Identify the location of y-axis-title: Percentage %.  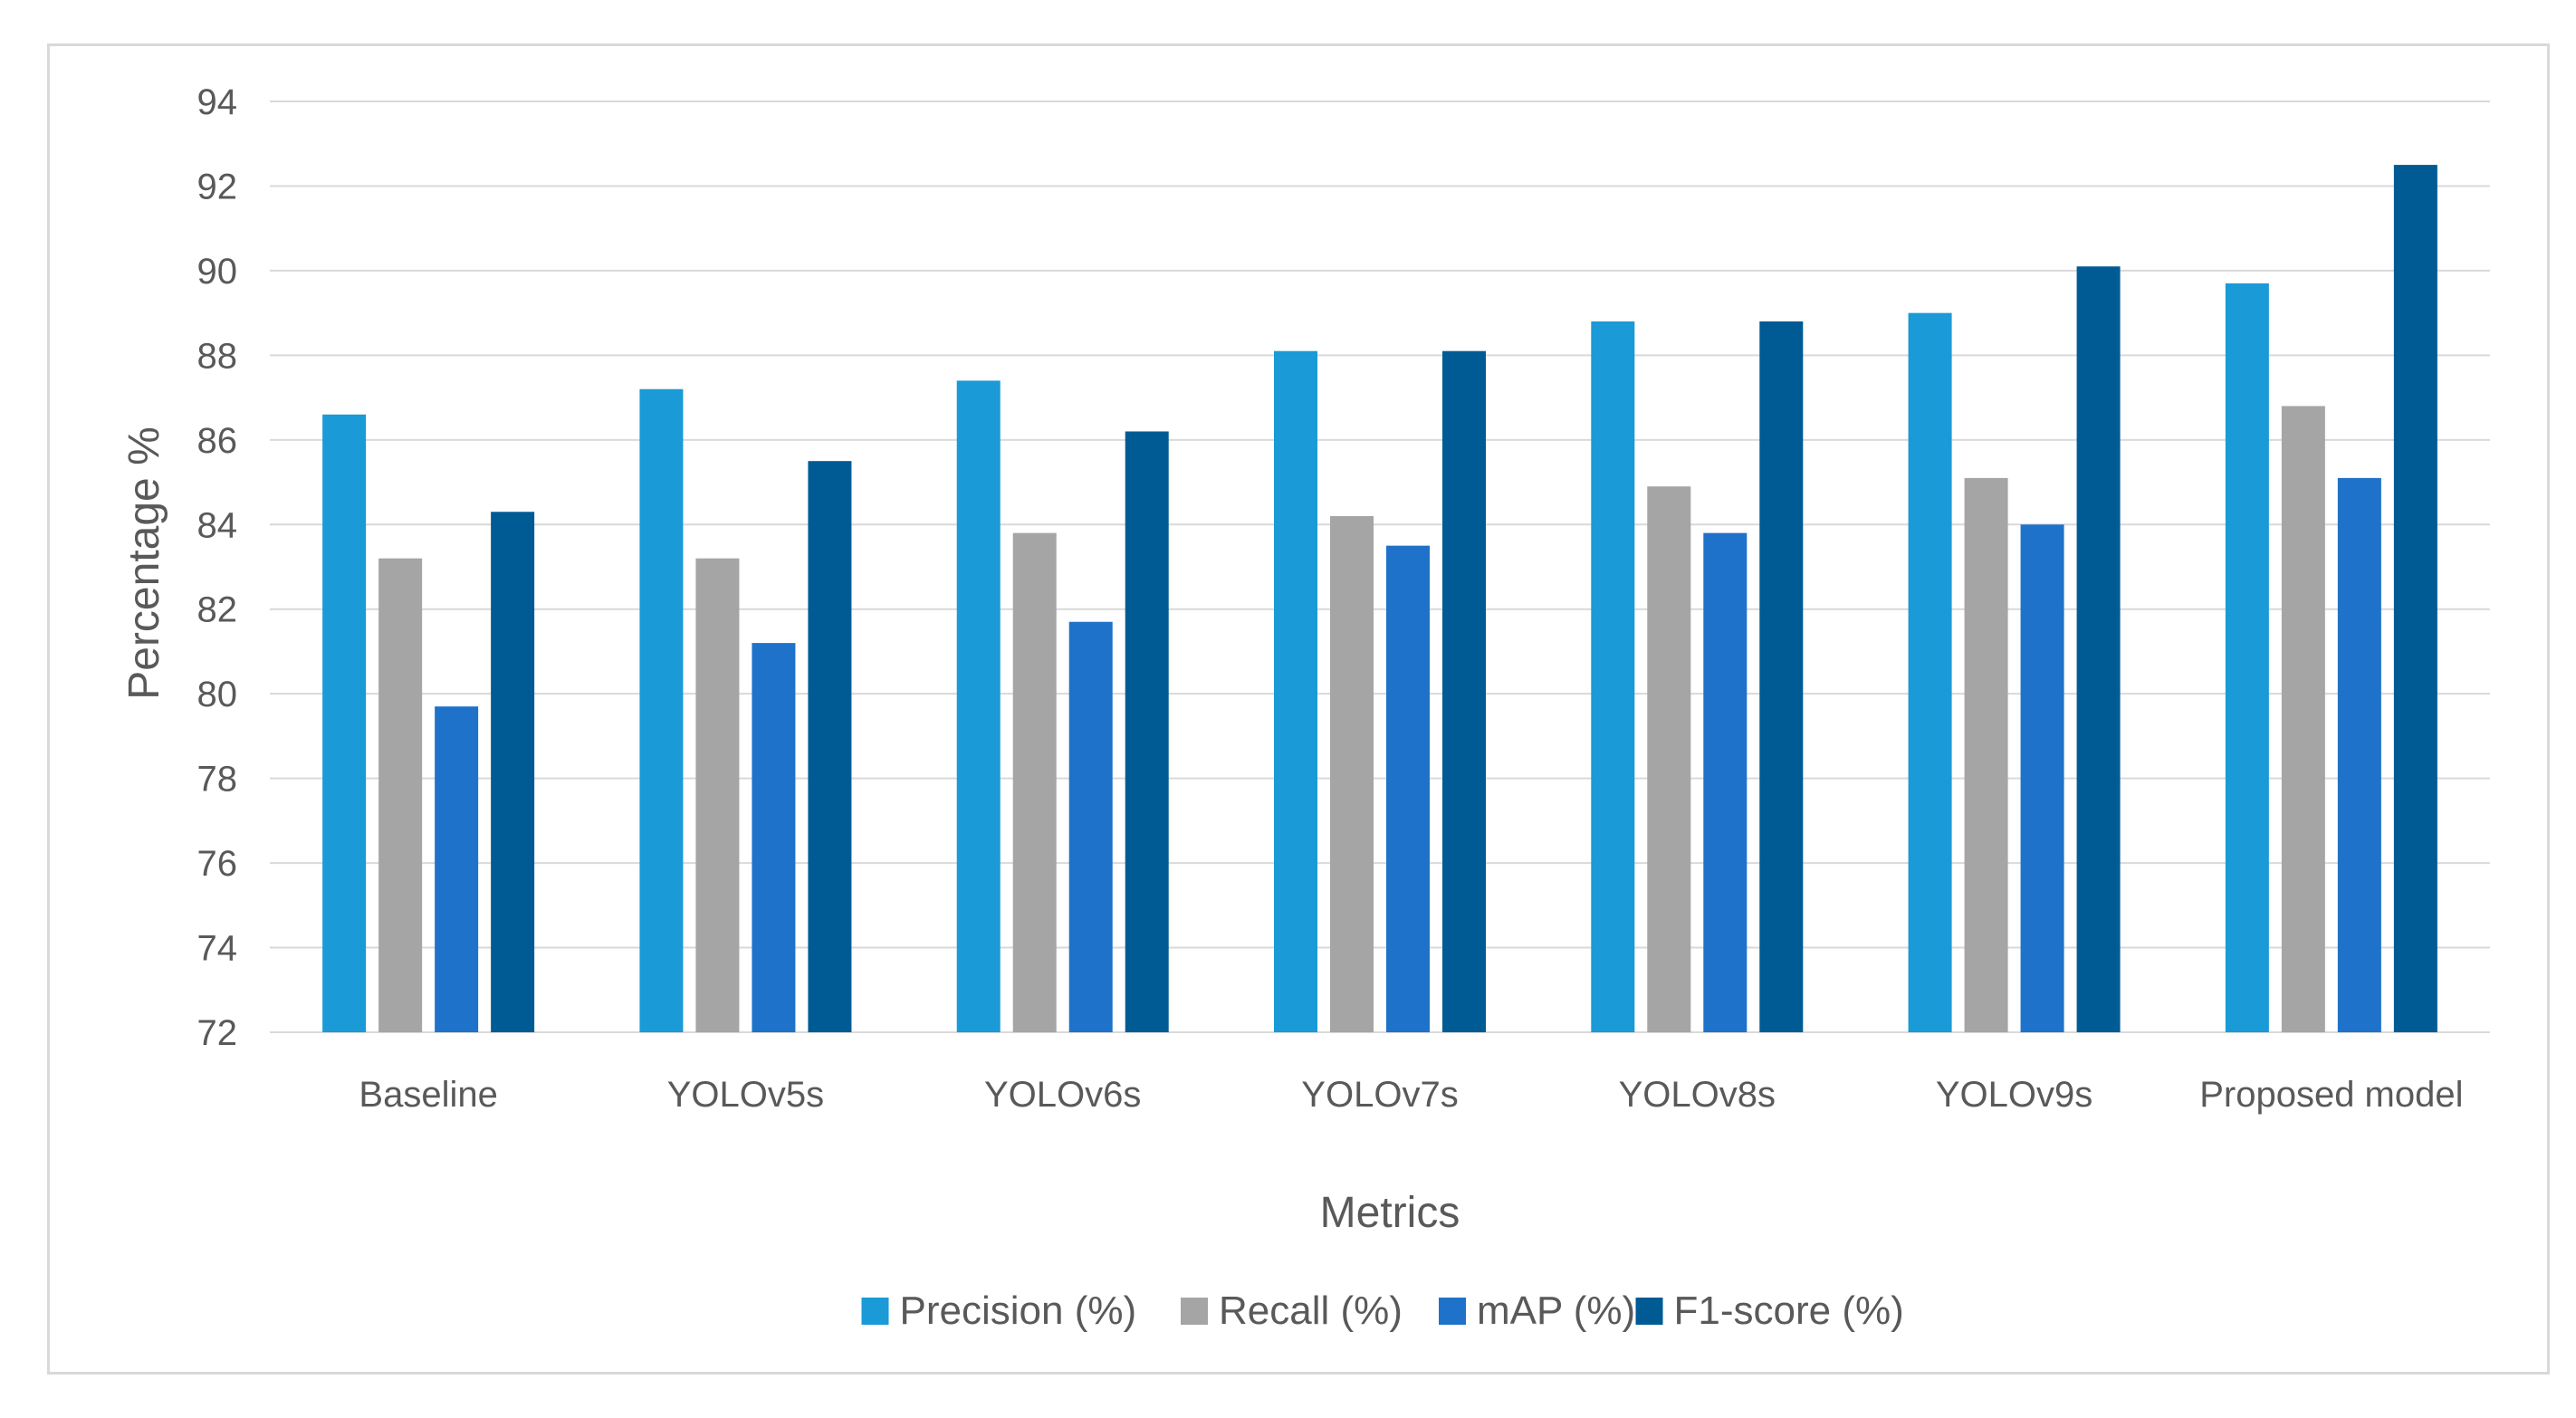
(144, 563).